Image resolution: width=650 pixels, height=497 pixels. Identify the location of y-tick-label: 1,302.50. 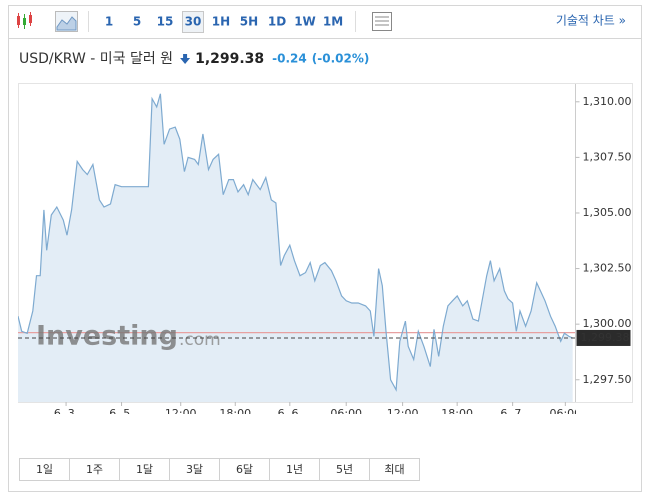
(607, 268).